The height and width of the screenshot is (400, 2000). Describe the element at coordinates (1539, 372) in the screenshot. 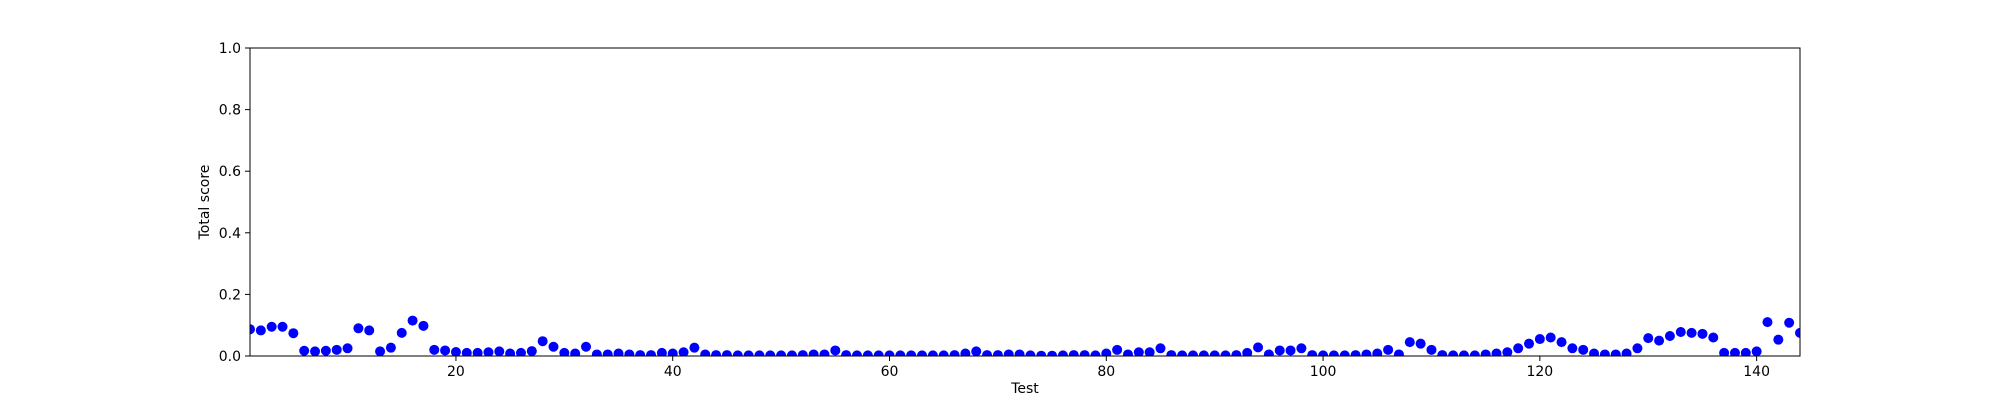

I see `x-tick-label: 120` at that location.